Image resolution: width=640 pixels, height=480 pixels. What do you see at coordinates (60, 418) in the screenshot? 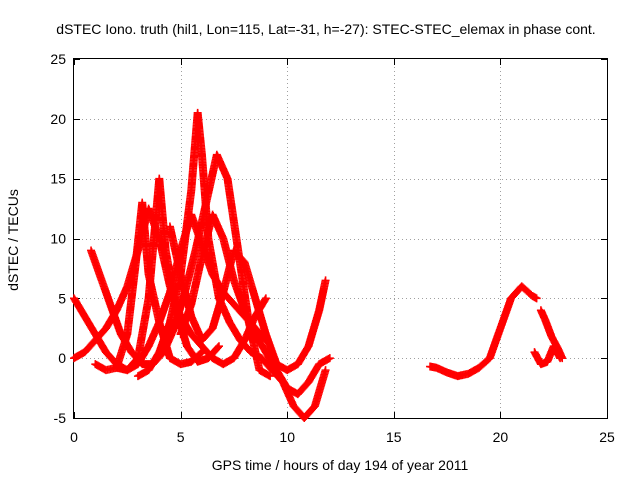
I see `y-tick-label: -5` at bounding box center [60, 418].